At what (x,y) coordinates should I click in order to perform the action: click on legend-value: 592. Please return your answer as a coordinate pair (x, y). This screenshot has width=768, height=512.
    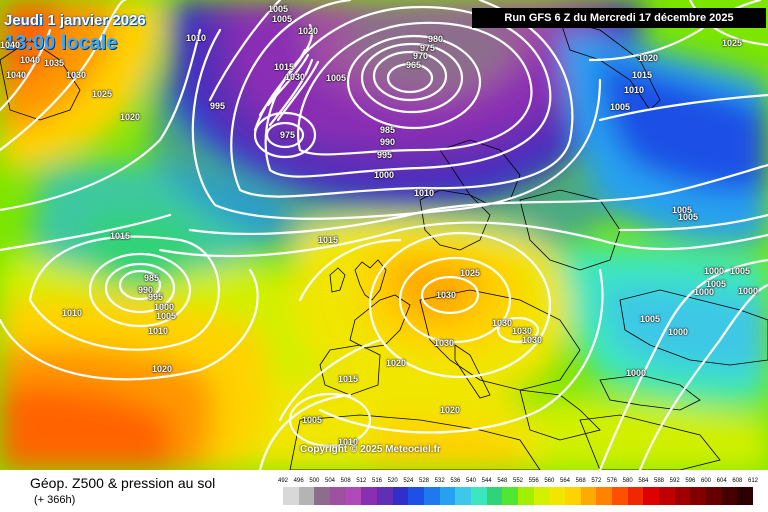
    Looking at the image, I should click on (674, 481).